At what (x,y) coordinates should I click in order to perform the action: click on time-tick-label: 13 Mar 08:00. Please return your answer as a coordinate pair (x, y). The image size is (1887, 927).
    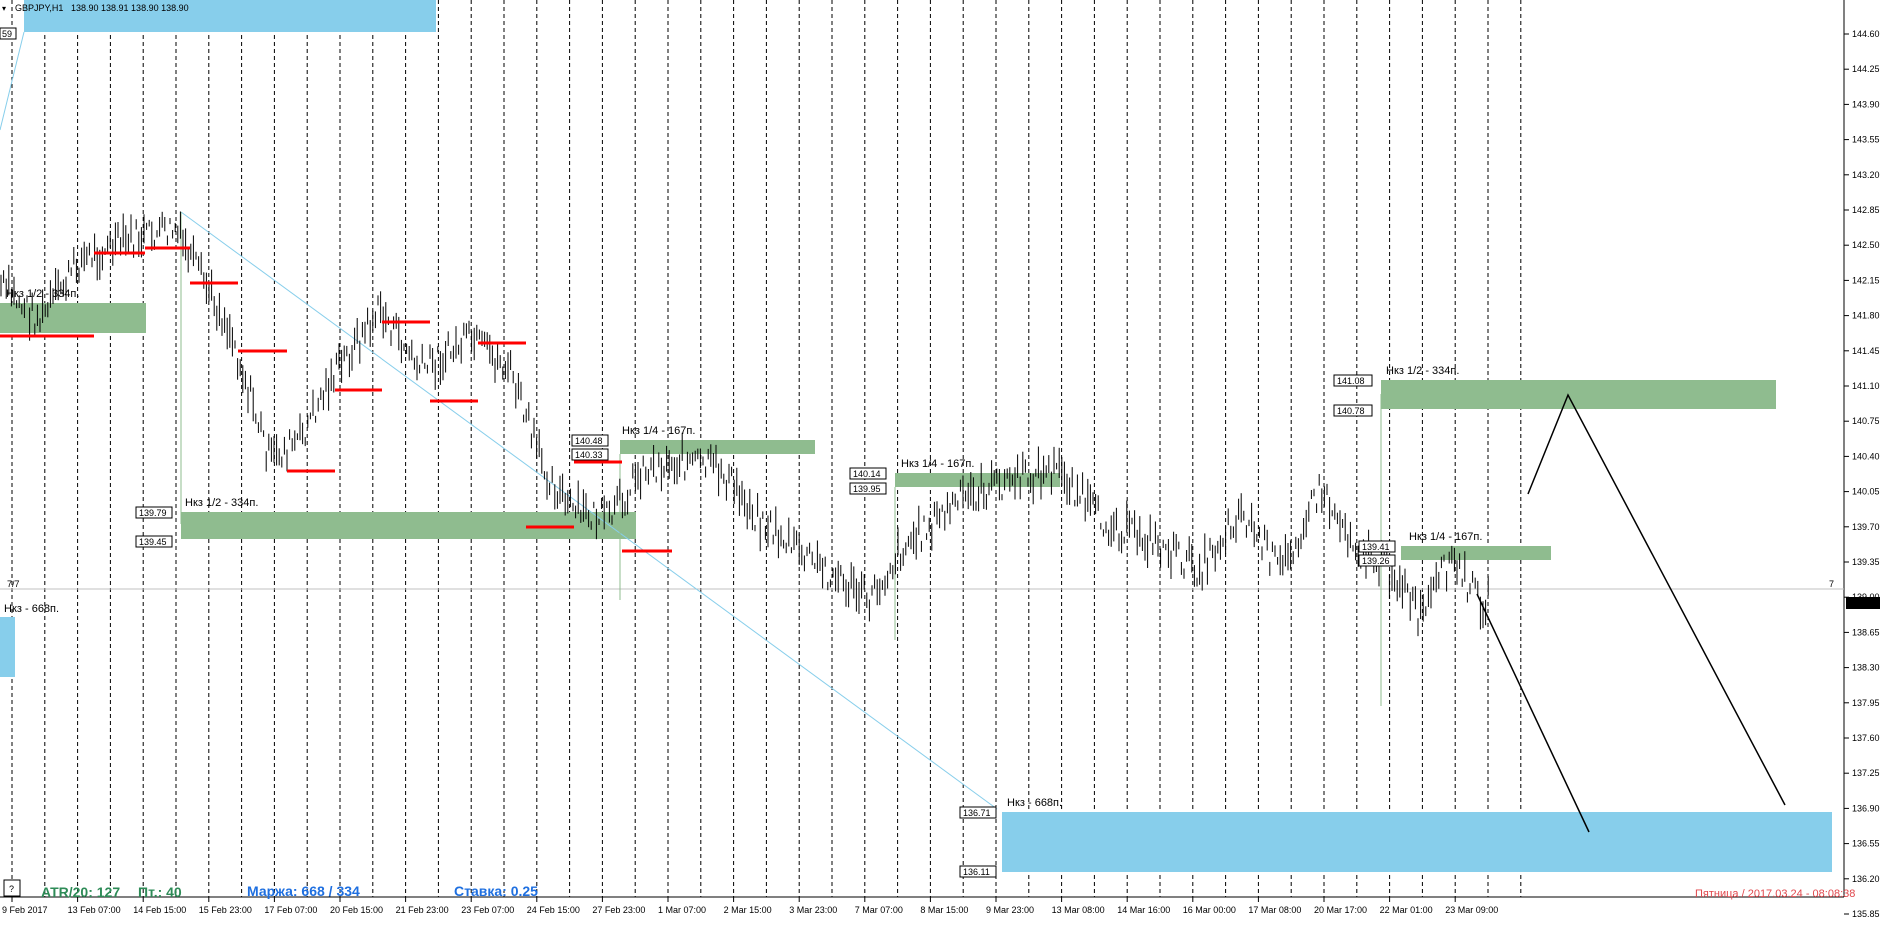
    Looking at the image, I should click on (1078, 910).